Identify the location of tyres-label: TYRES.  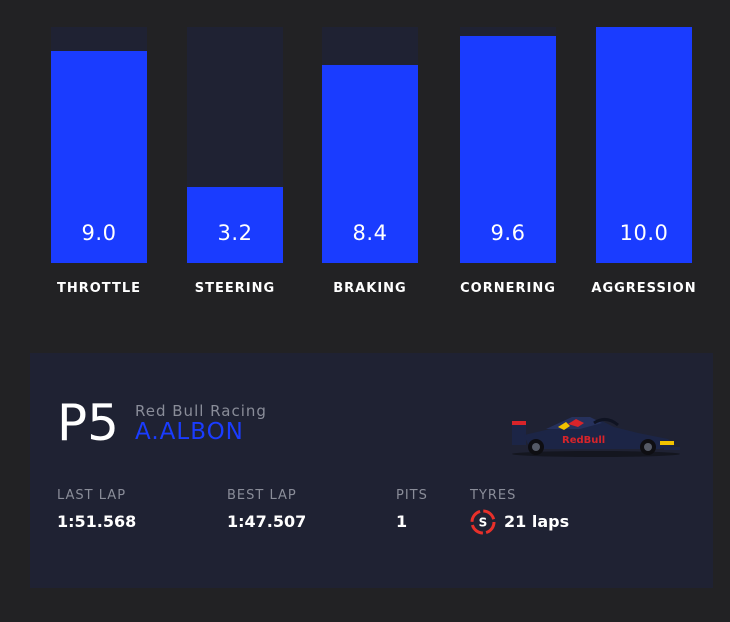
(493, 495).